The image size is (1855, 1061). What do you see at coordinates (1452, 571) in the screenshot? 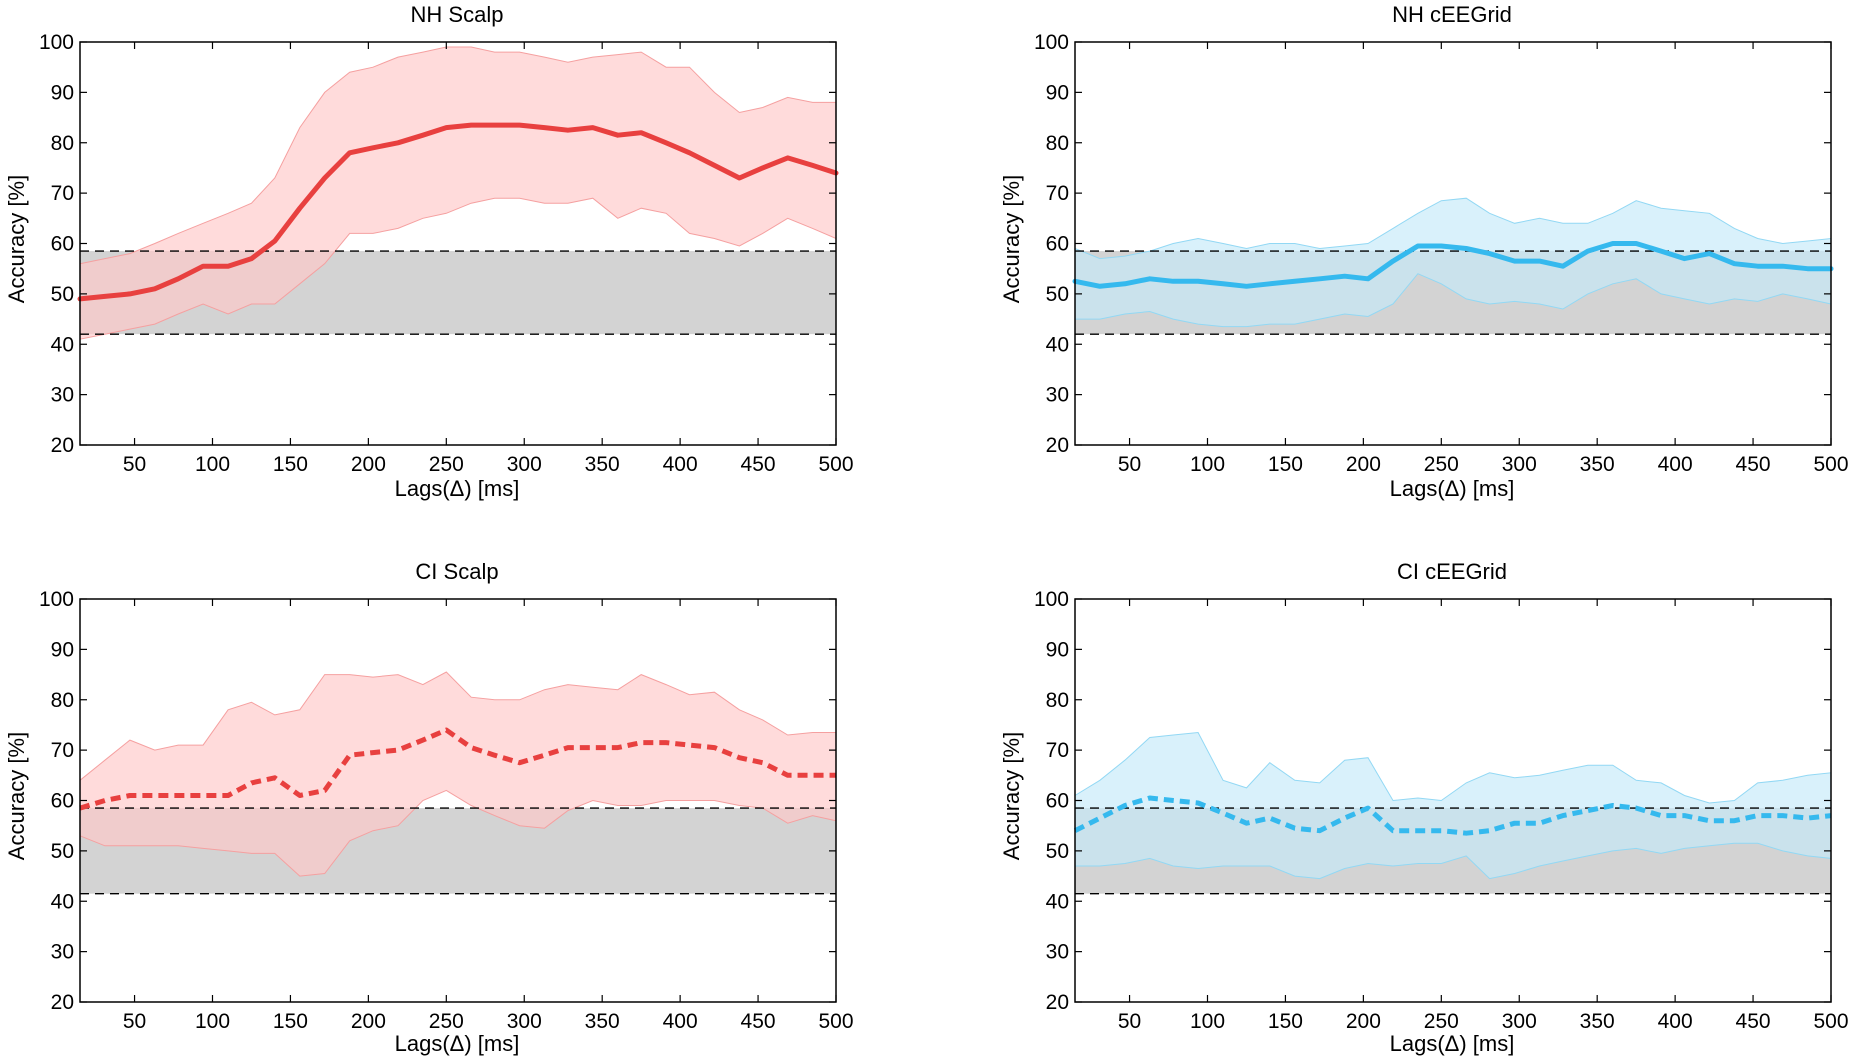
I see `chart-title: CI cEEGrid` at bounding box center [1452, 571].